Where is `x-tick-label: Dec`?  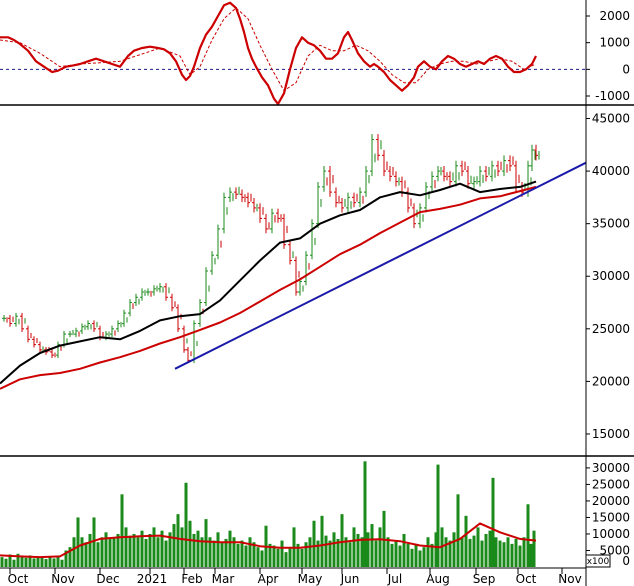
x-tick-label: Dec is located at coordinates (107, 579).